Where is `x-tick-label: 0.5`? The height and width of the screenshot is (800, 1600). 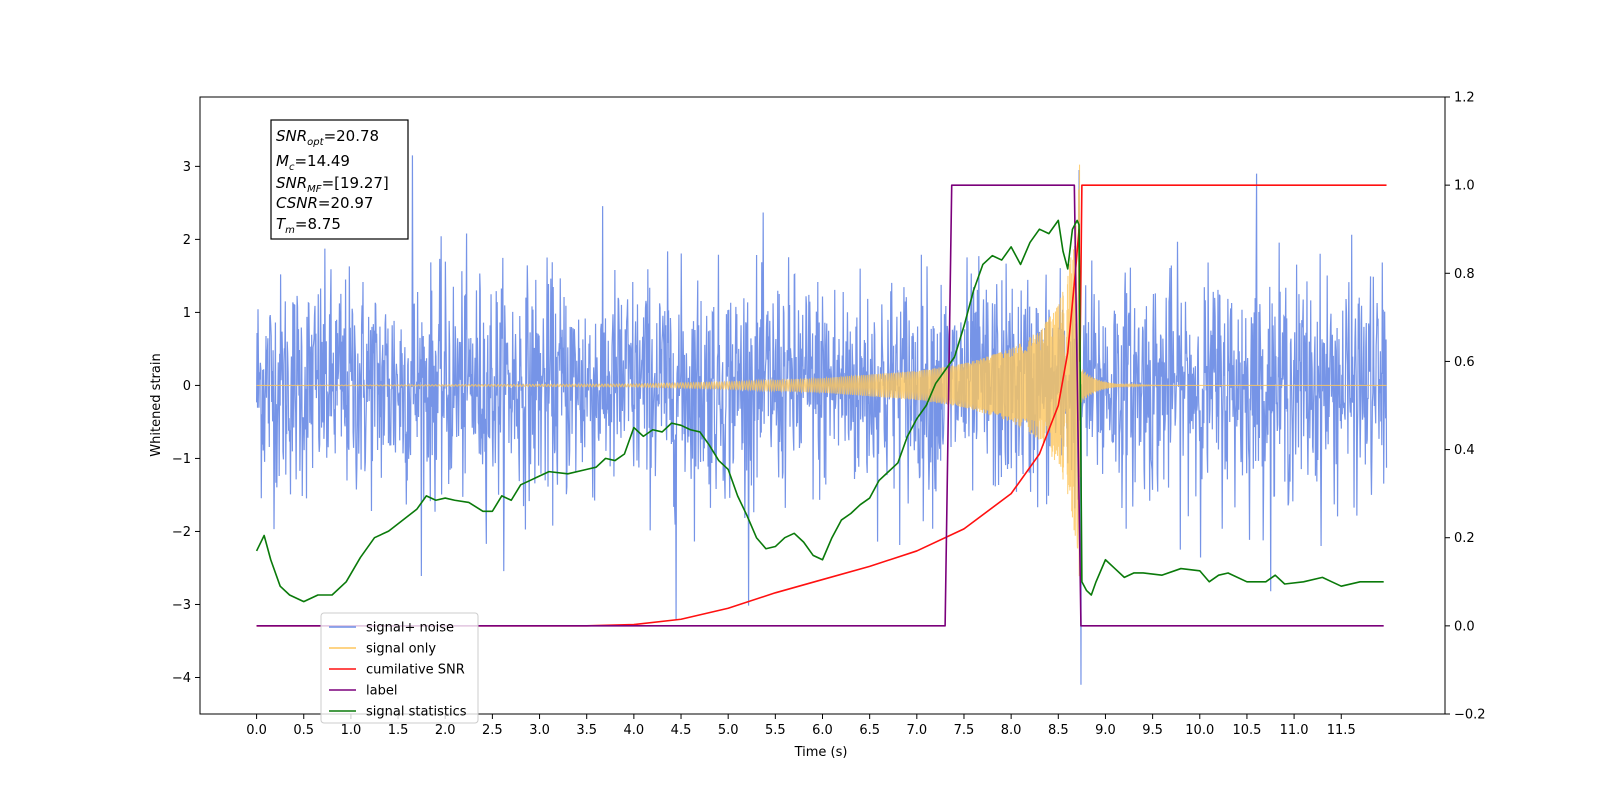
x-tick-label: 0.5 is located at coordinates (303, 730).